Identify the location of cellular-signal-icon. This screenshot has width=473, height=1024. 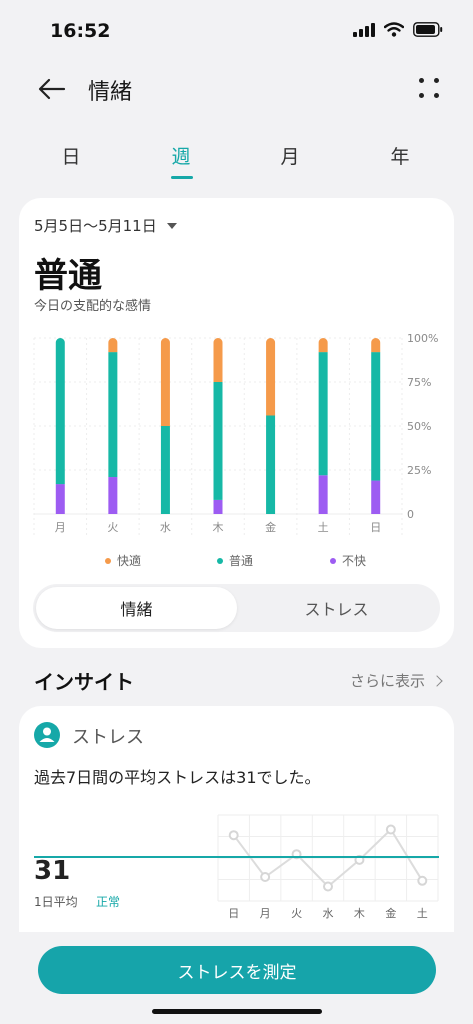
(364, 29).